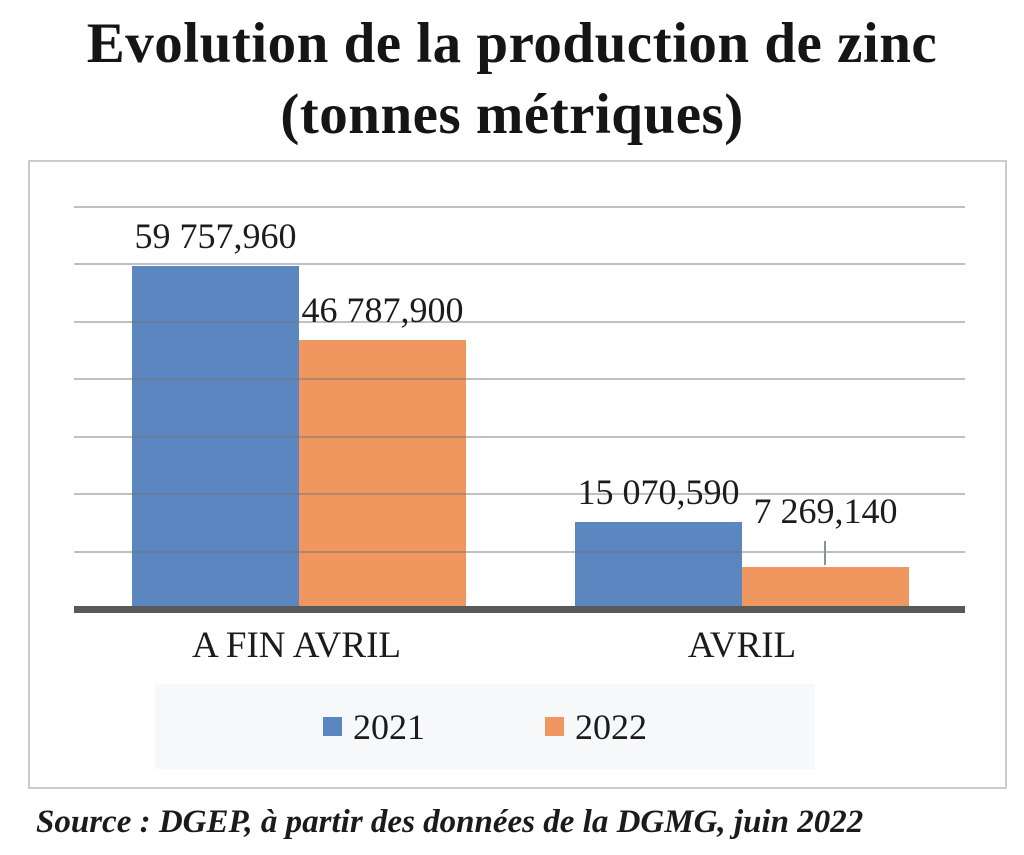 This screenshot has height=855, width=1024. I want to click on legend-label-2022: 2022, so click(611, 726).